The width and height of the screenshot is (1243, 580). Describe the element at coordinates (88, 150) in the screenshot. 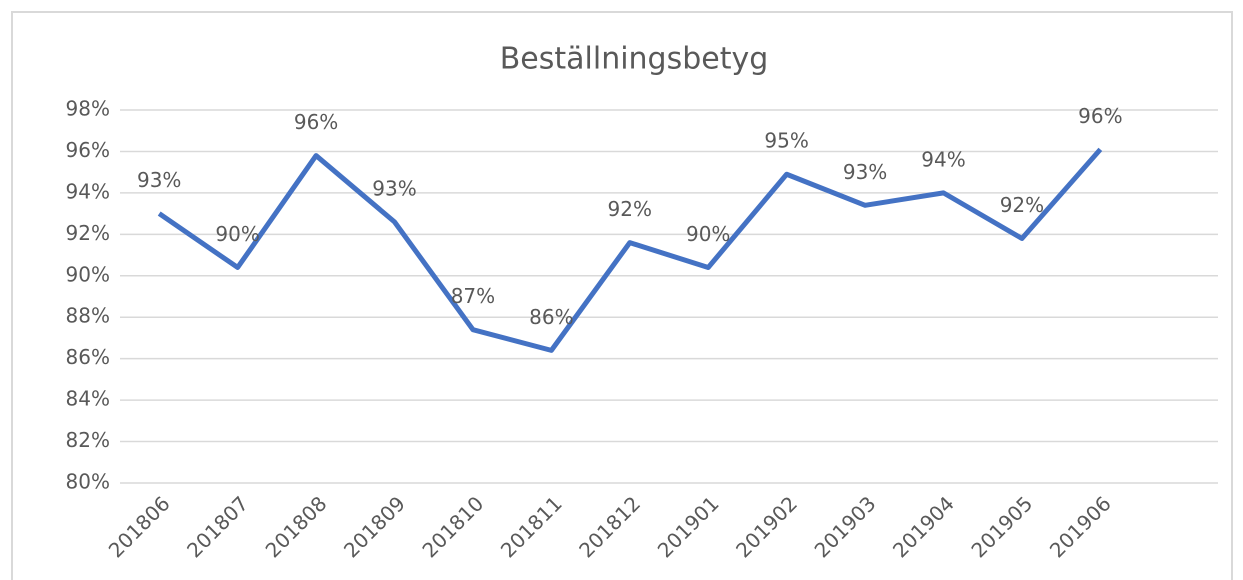

I see `y-tick-label: 96%` at that location.